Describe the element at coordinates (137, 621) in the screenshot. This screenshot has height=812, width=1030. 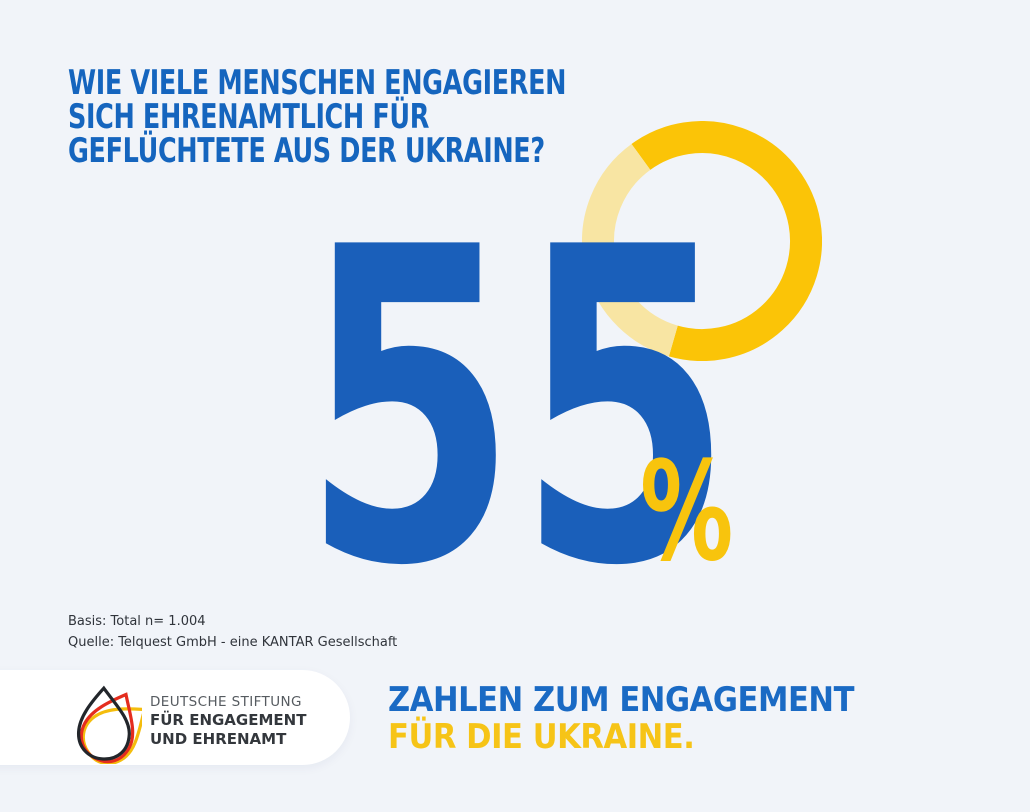
I see `source-basis: Basis: Total n= 1.004` at that location.